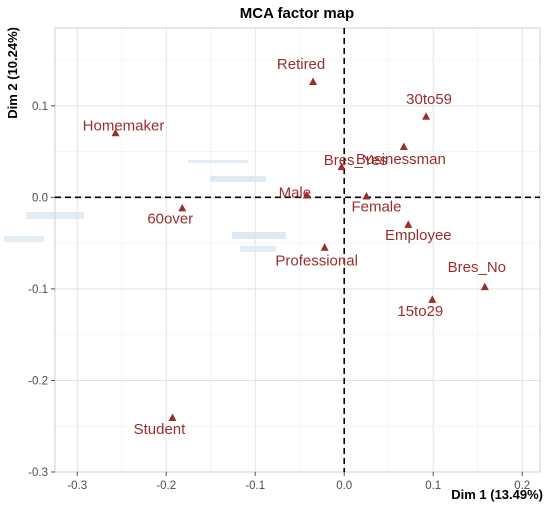 The height and width of the screenshot is (508, 550). I want to click on x-tick-label: -0.2, so click(166, 486).